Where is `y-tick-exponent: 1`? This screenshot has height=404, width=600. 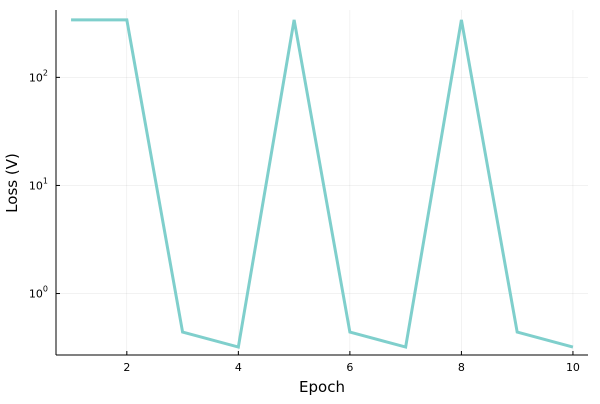 y-tick-exponent: 1 is located at coordinates (45, 180).